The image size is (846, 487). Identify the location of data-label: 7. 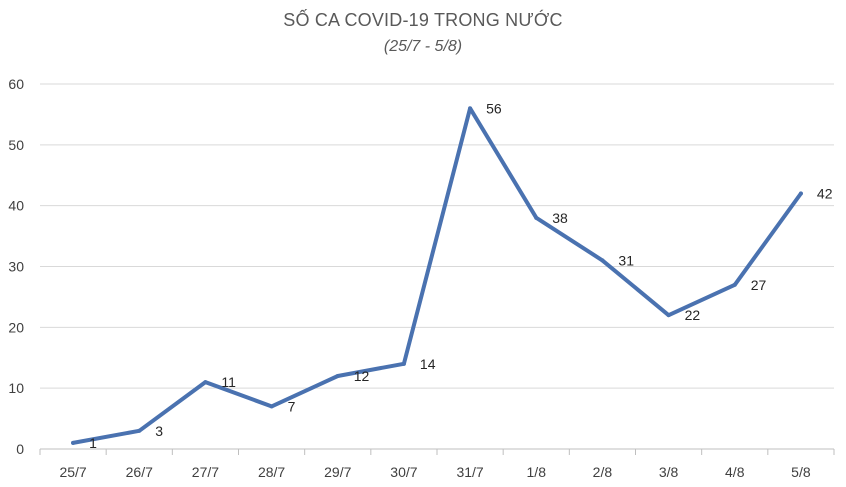
(292, 406).